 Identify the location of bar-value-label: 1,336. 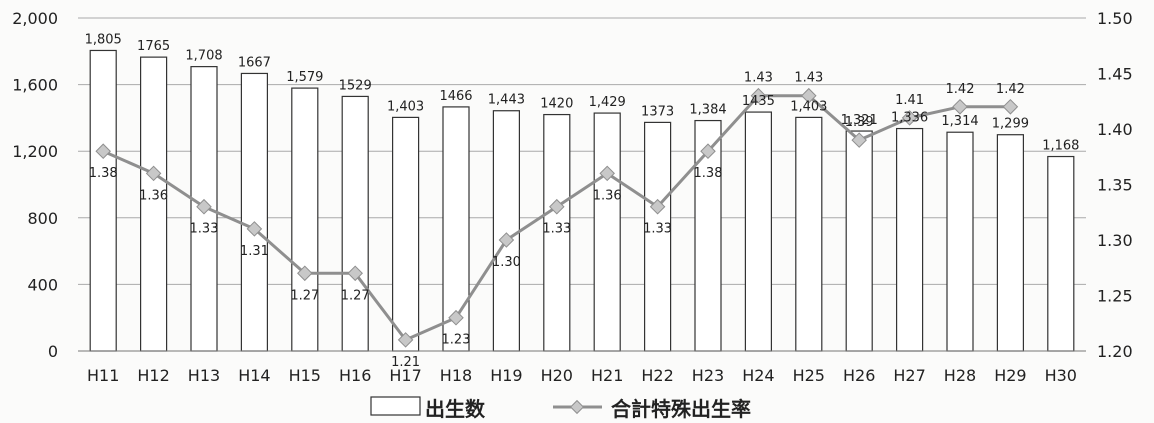
(909, 118).